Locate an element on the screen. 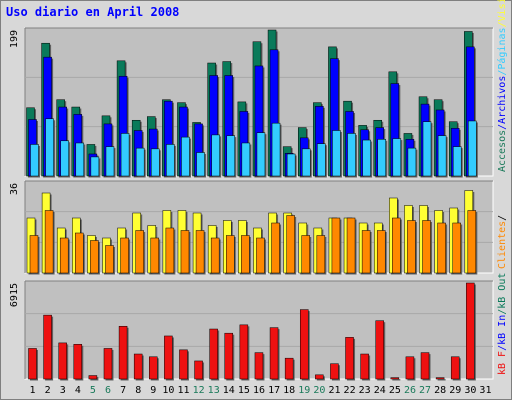 Image resolution: width=512 pixels, height=400 pixels. xtick-label-4: 4 is located at coordinates (78, 390).